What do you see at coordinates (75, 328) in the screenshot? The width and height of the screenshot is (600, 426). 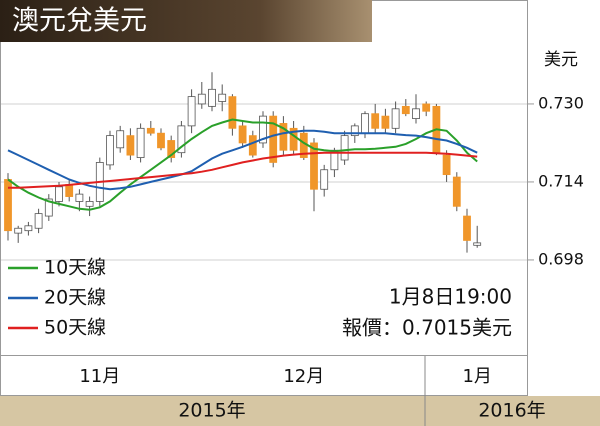 I see `legend-label: 50天線` at bounding box center [75, 328].